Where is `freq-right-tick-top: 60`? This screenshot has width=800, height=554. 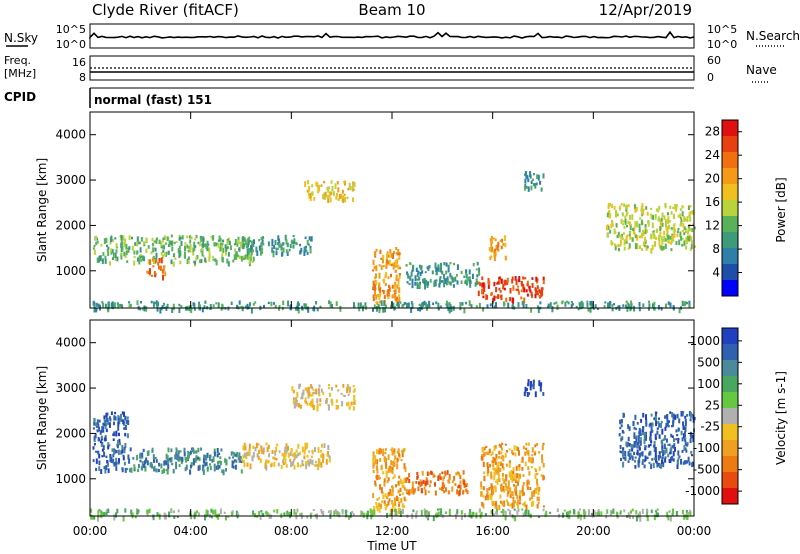 freq-right-tick-top: 60 is located at coordinates (714, 60).